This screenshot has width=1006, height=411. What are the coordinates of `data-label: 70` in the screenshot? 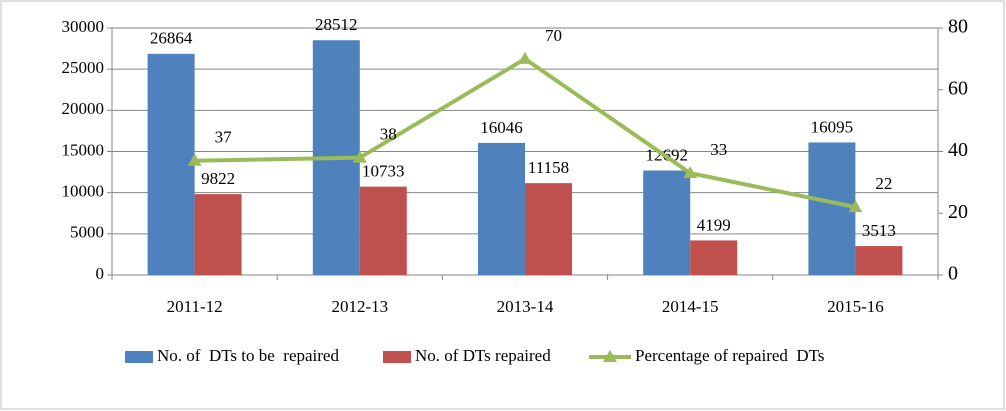 It's located at (553, 35).